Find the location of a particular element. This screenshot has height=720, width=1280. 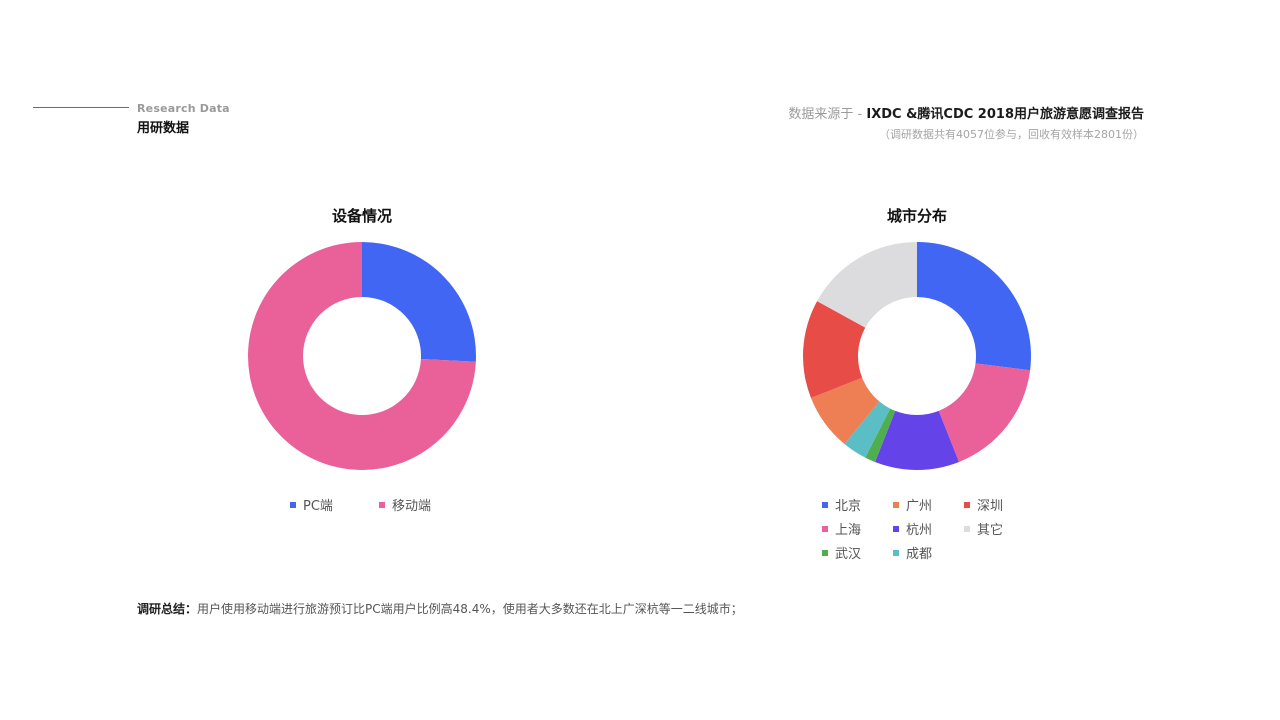

source-line: 数据来源于 - IXDC &腾讯CDC 2018用户旅游意愿调查报告 is located at coordinates (966, 112).